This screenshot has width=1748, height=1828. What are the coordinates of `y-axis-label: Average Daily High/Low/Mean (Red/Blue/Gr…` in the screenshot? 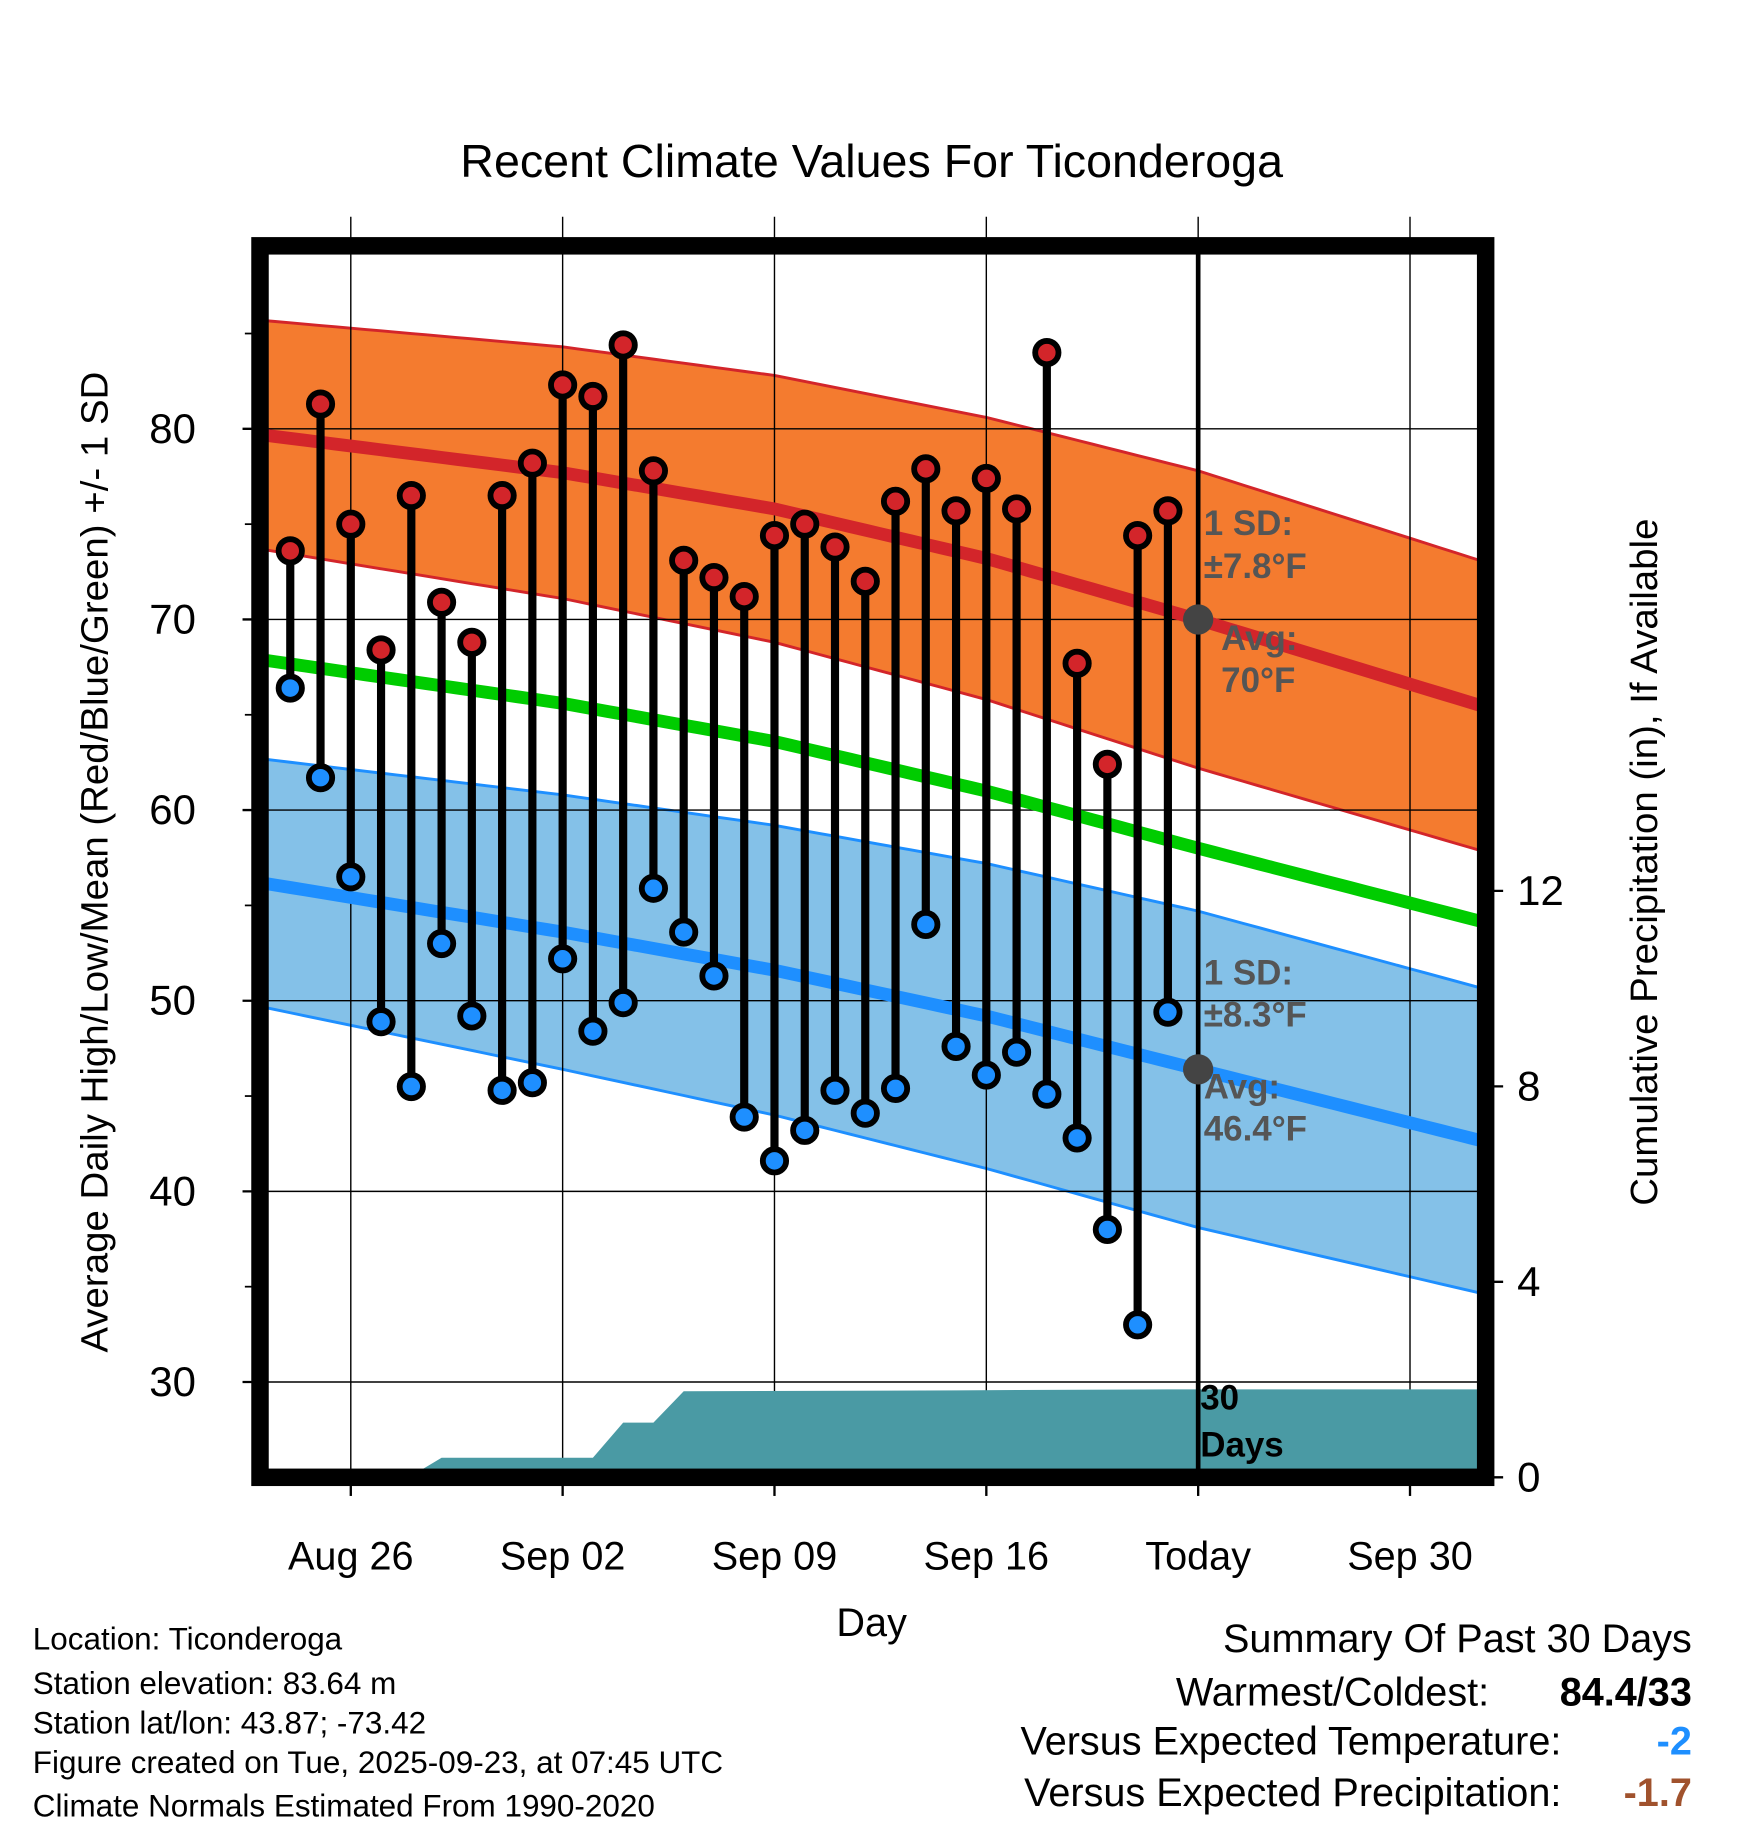 It's located at (94, 862).